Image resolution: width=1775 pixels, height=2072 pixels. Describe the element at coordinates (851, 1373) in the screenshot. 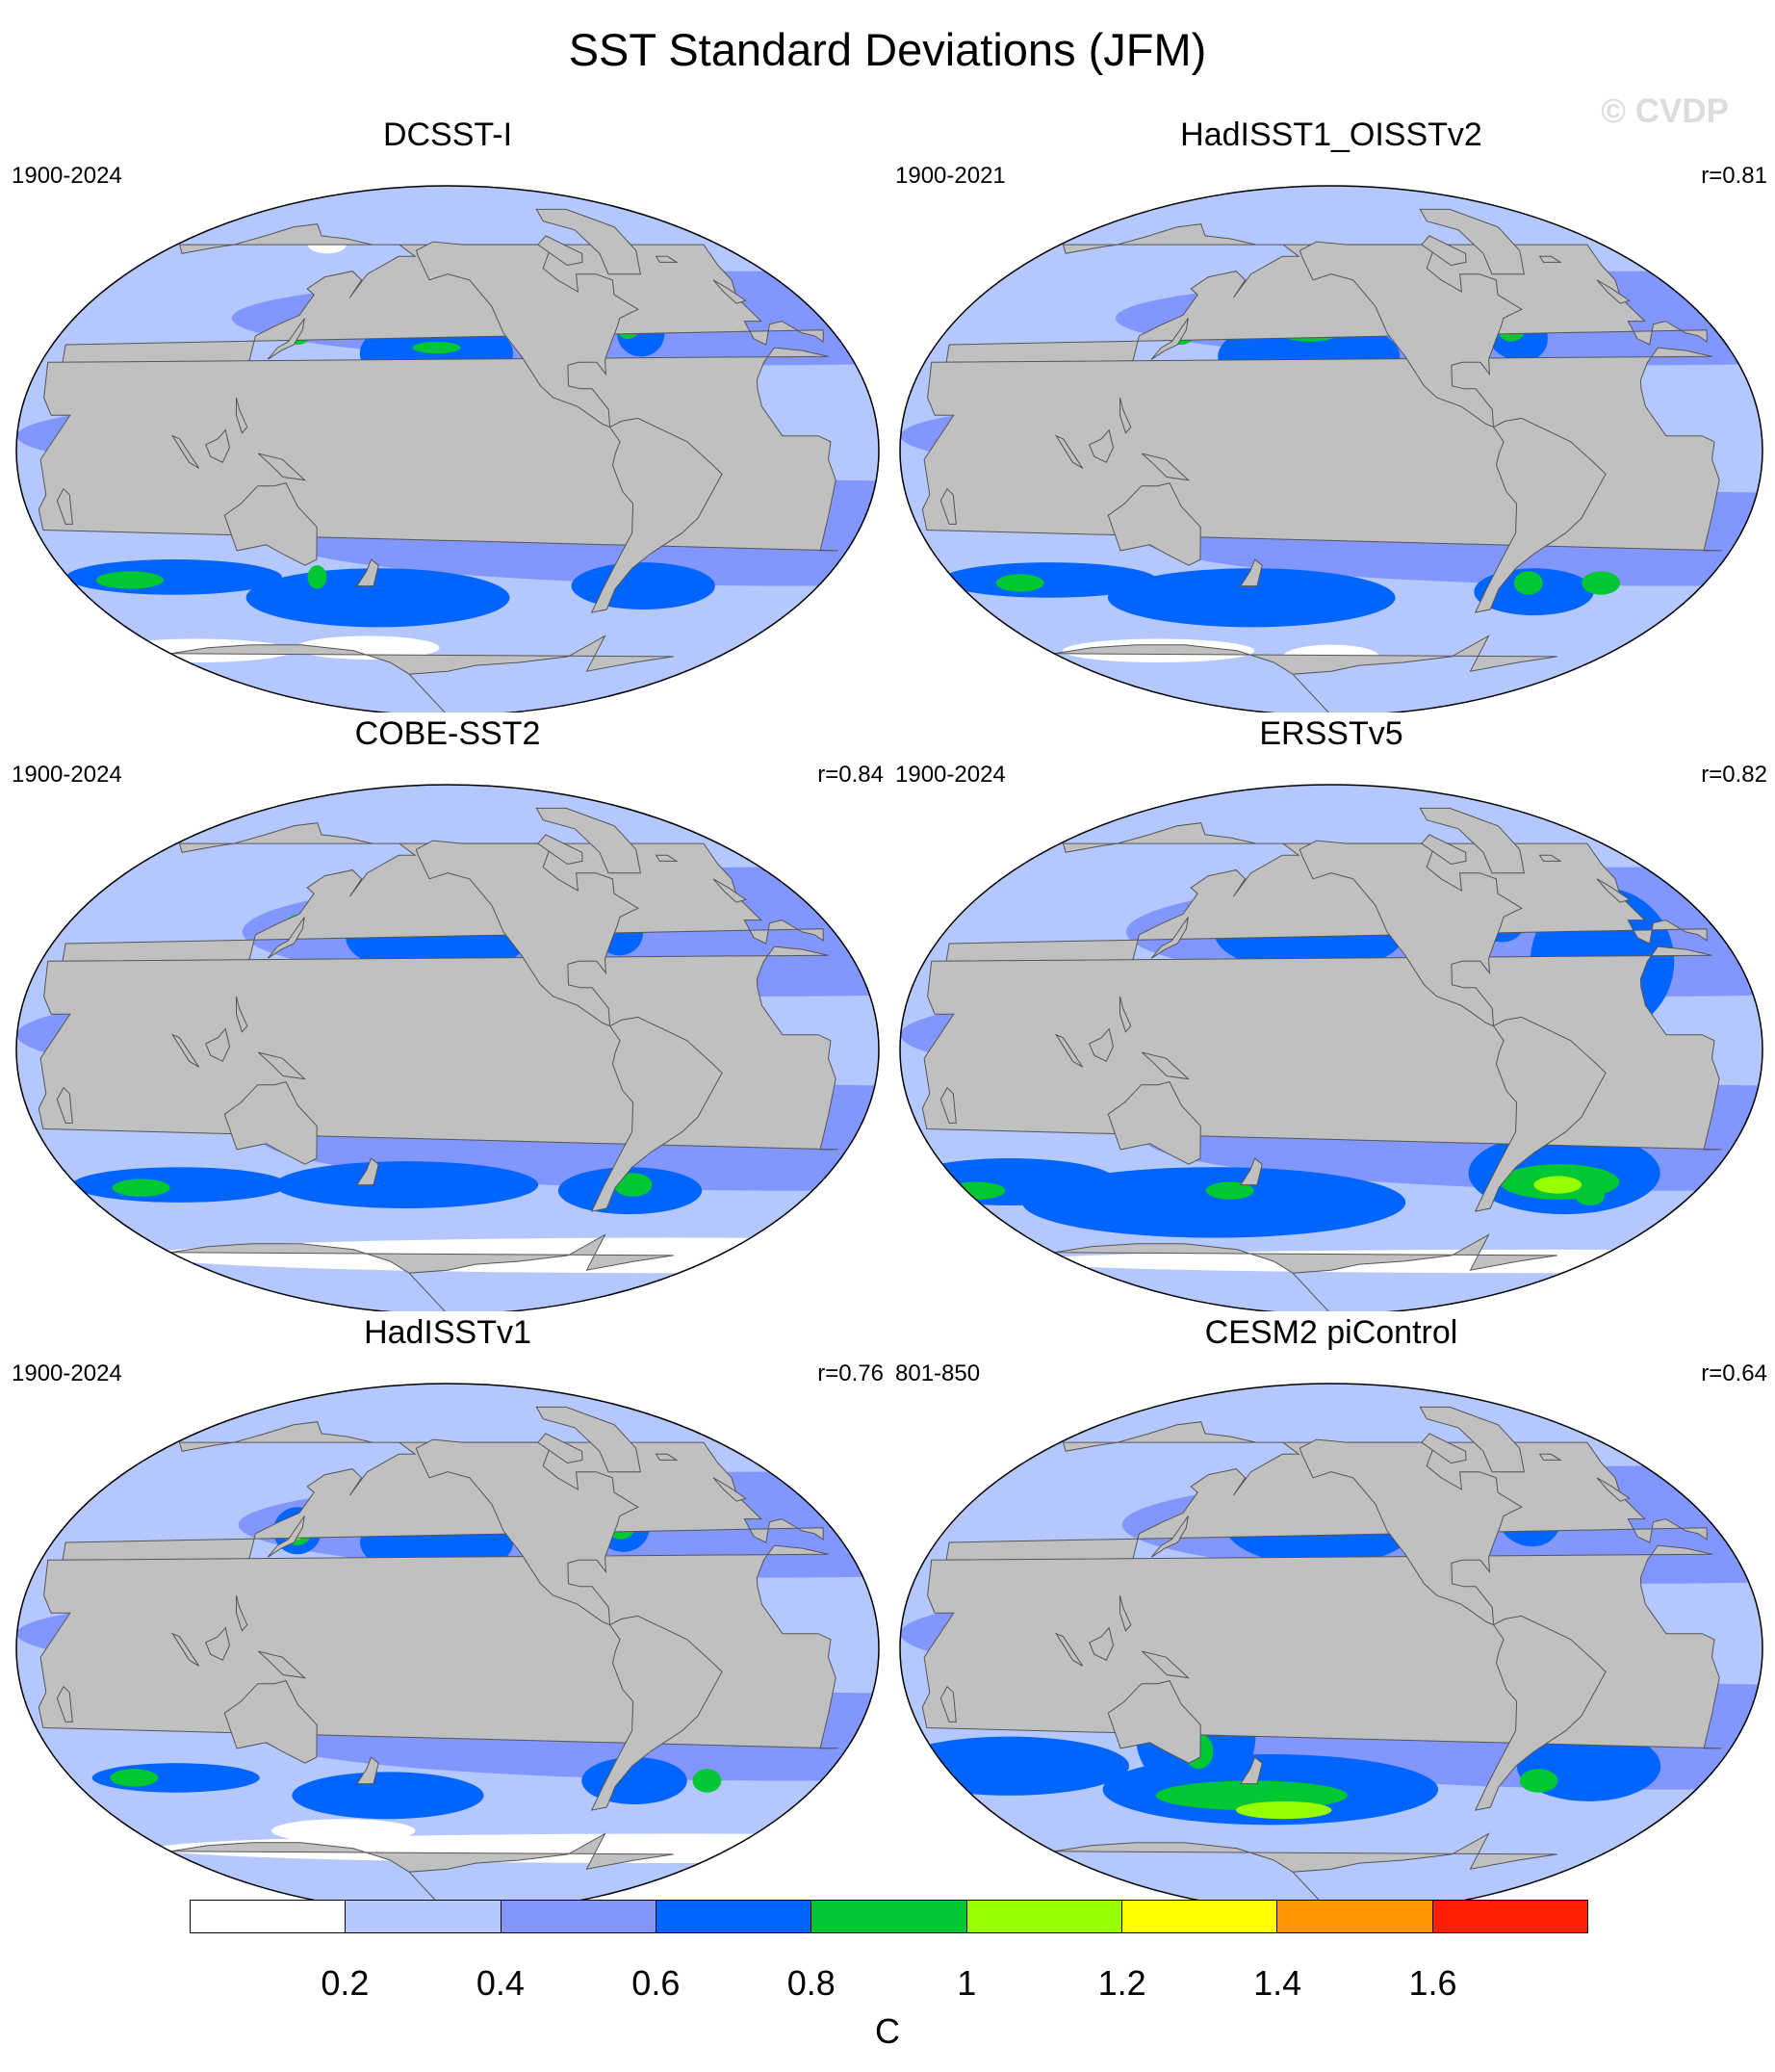

I see `panel-correlation: r=0.76` at that location.